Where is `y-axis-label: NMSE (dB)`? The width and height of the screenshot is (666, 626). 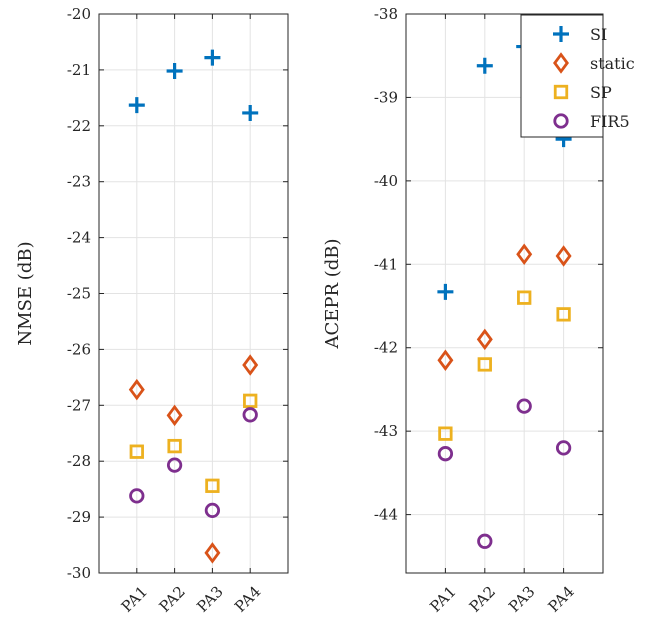
y-axis-label: NMSE (dB) is located at coordinates (25, 293).